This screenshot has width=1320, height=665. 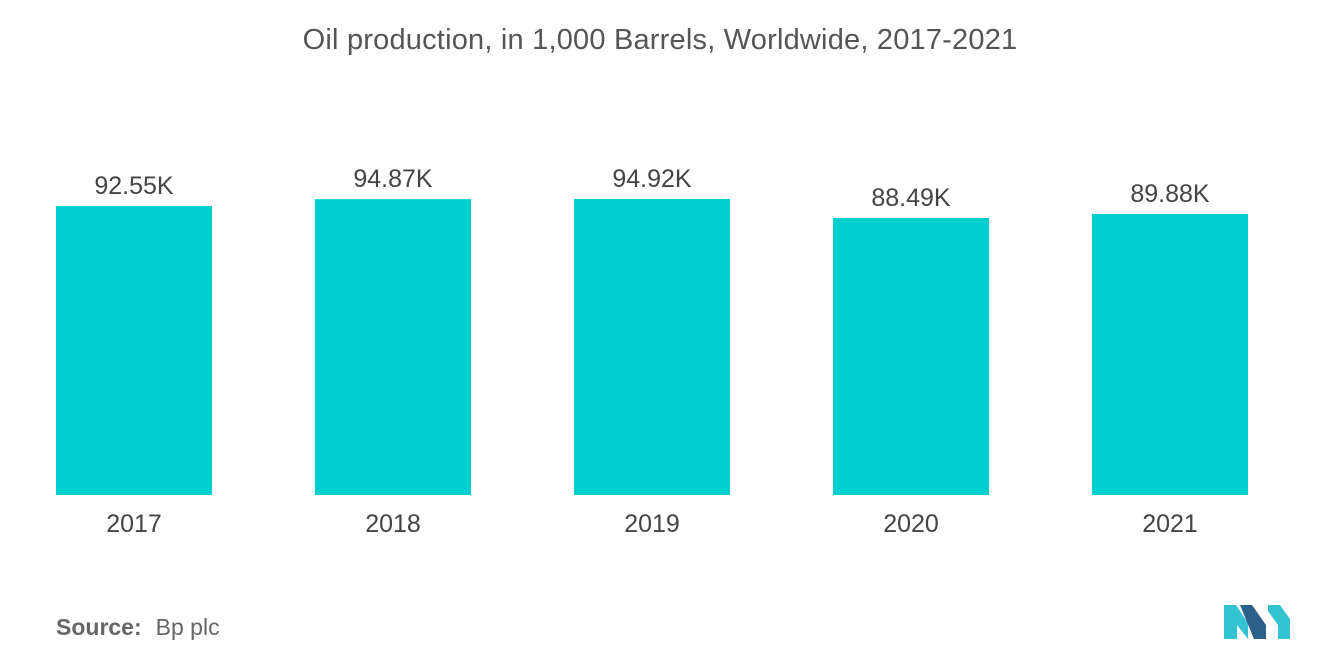 I want to click on logo-left-stroke, so click(x=1236, y=622).